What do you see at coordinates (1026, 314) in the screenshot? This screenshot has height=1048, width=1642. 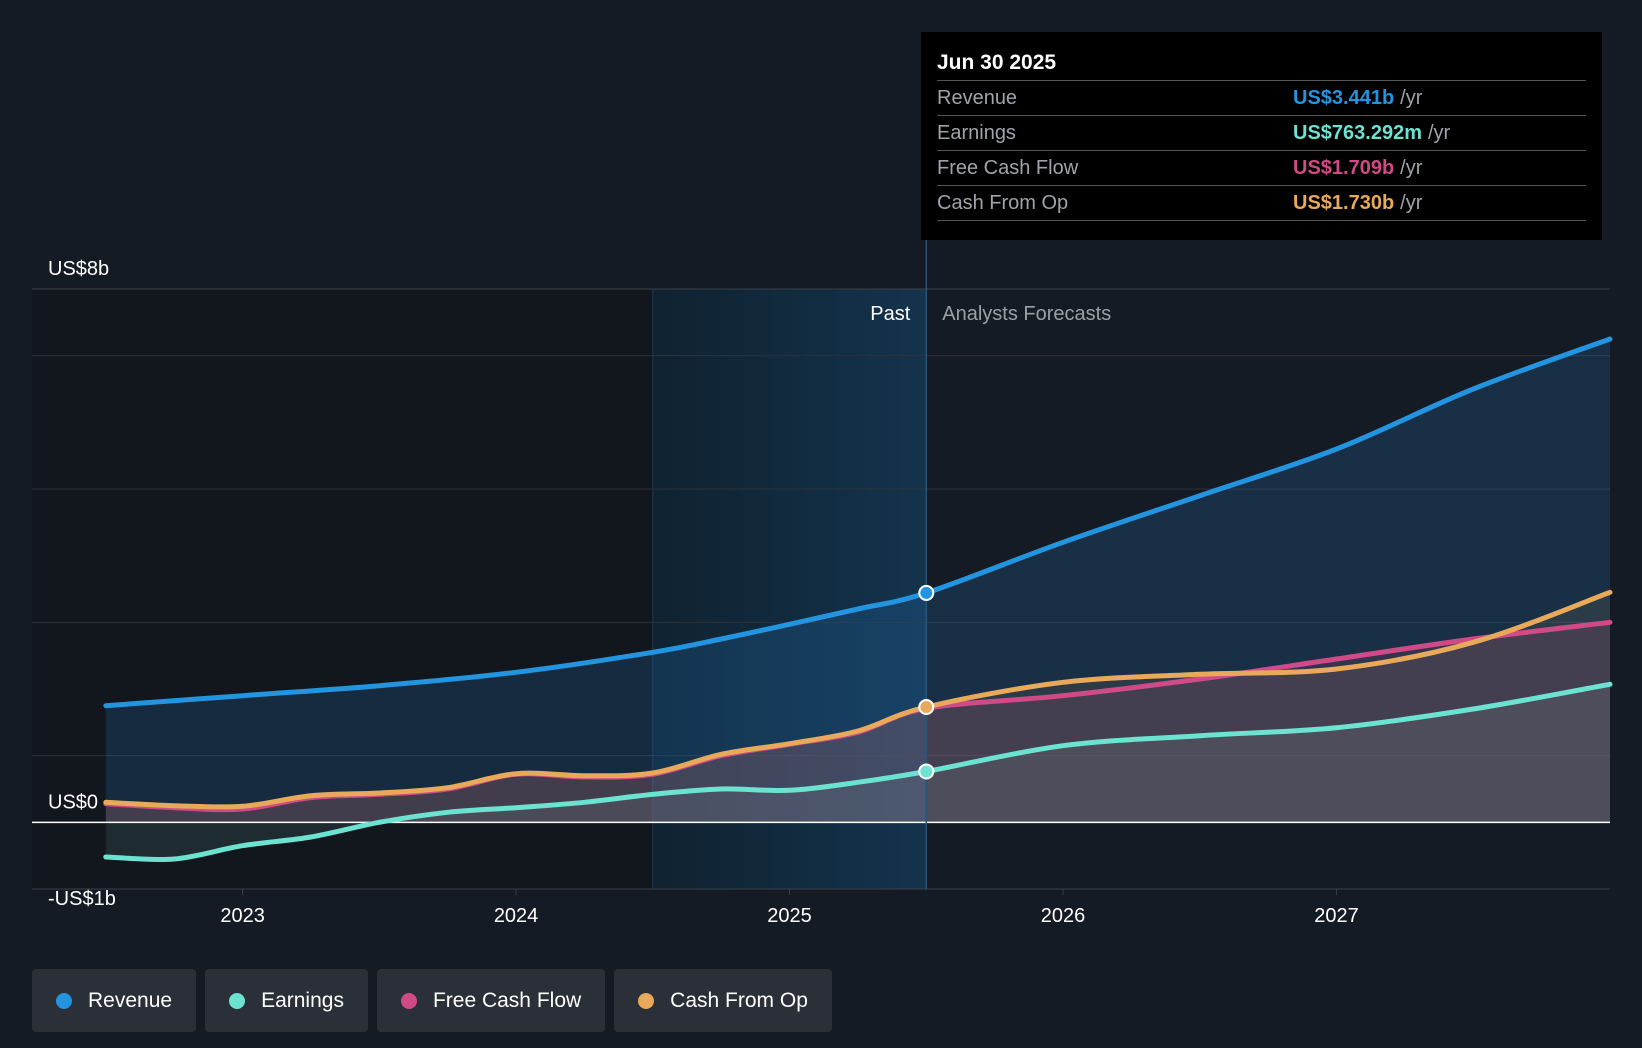 I see `forecast-label: Analysts Forecasts` at bounding box center [1026, 314].